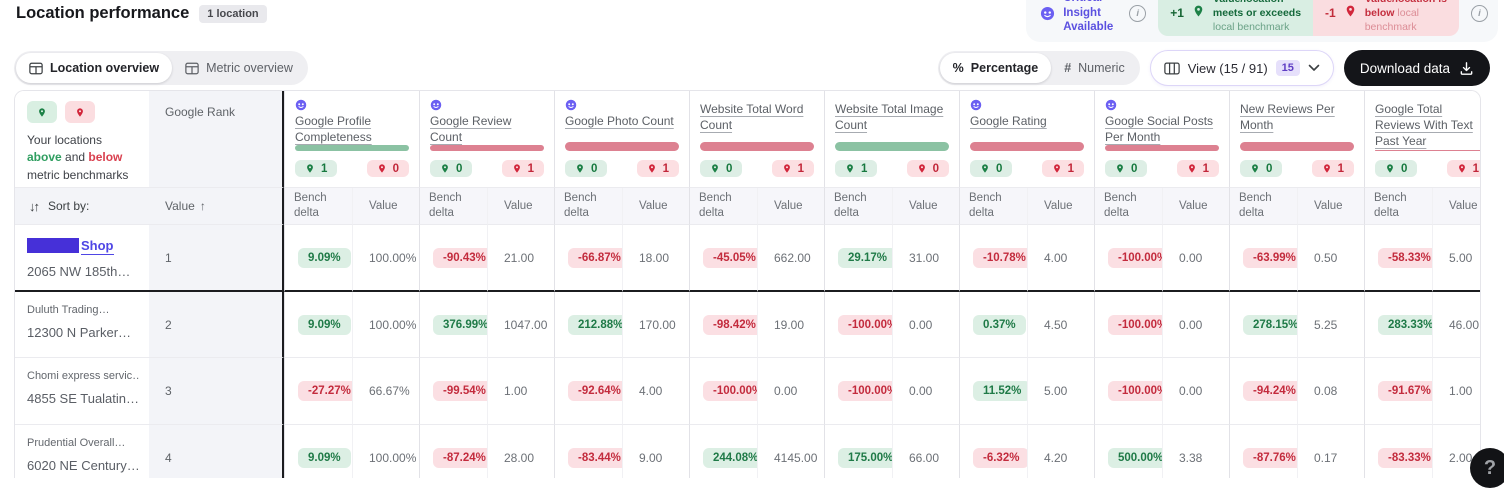 This screenshot has width=1504, height=488. Describe the element at coordinates (924, 458) in the screenshot. I see `metric-value: 66.00` at that location.